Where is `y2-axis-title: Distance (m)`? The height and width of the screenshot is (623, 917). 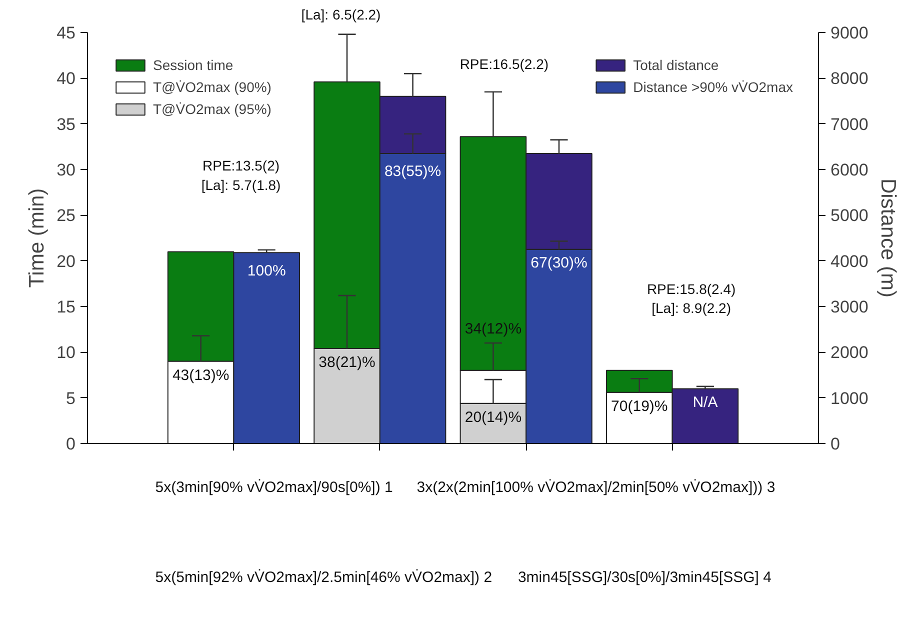 y2-axis-title: Distance (m) is located at coordinates (888, 238).